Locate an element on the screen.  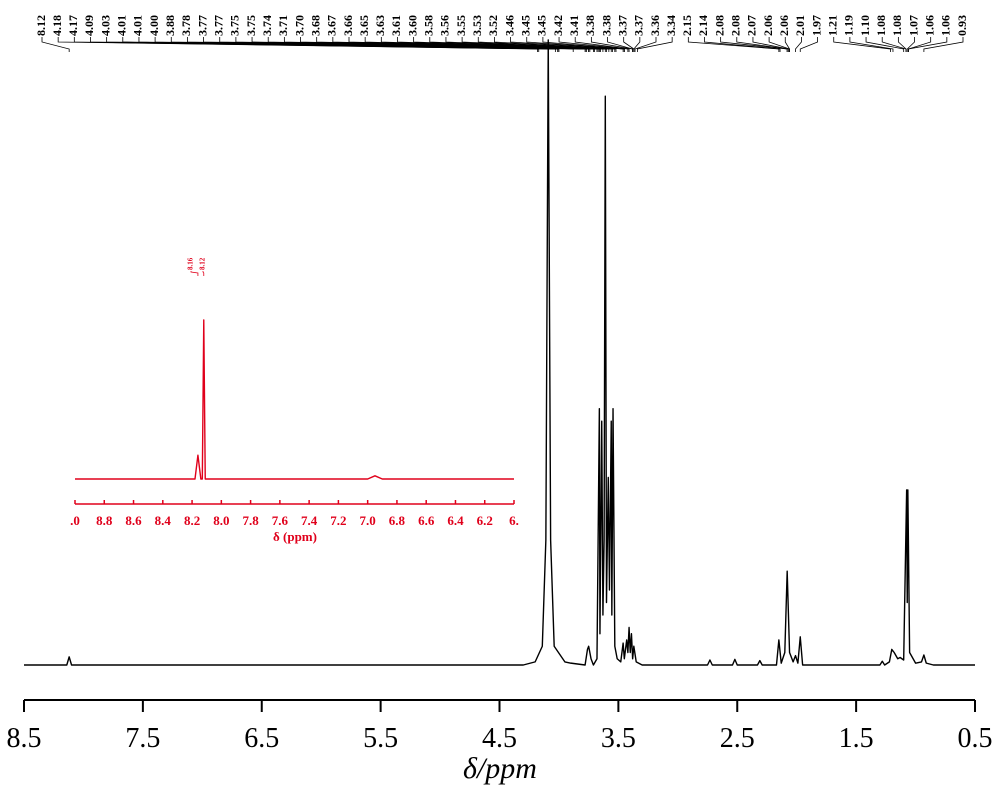
peak-label: 3.63 is located at coordinates (380, 25).